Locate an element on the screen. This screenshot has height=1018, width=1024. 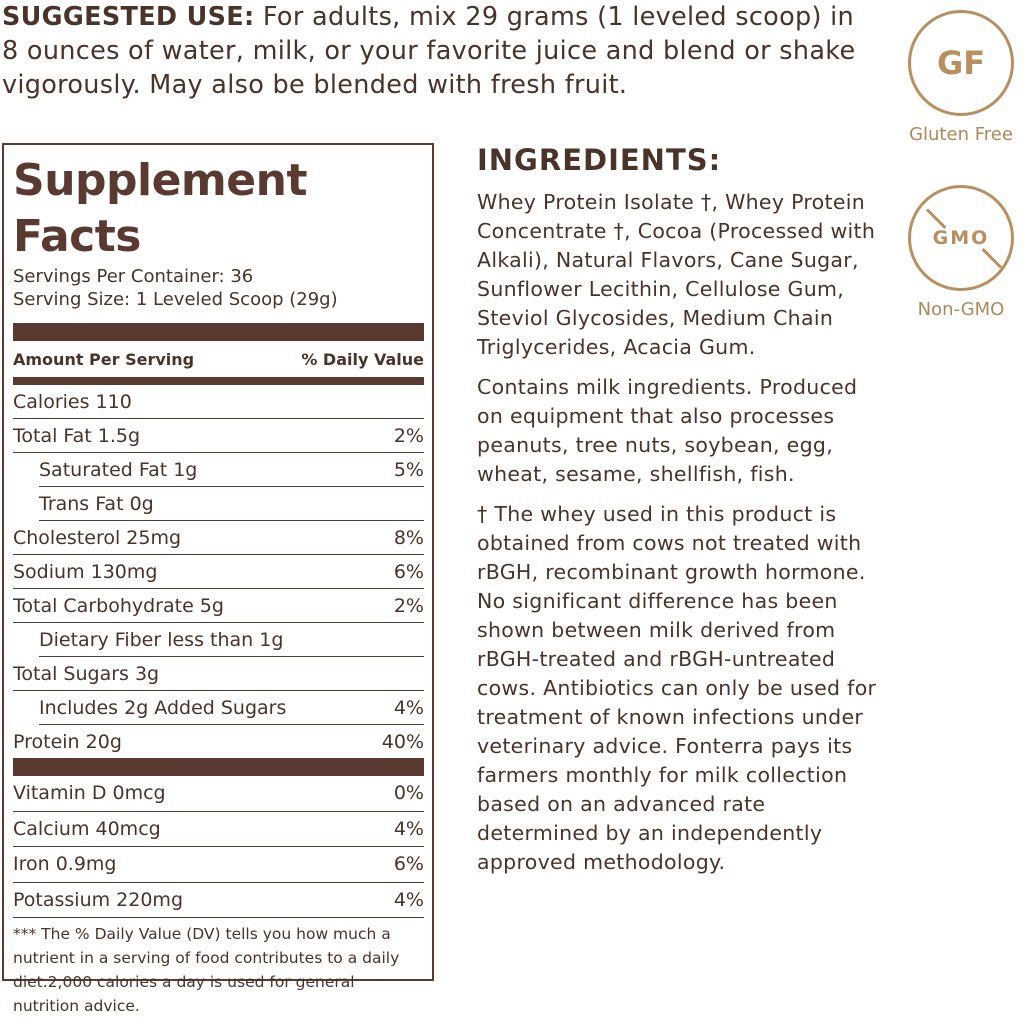
non-gmo-label: Non-GMO is located at coordinates (961, 309).